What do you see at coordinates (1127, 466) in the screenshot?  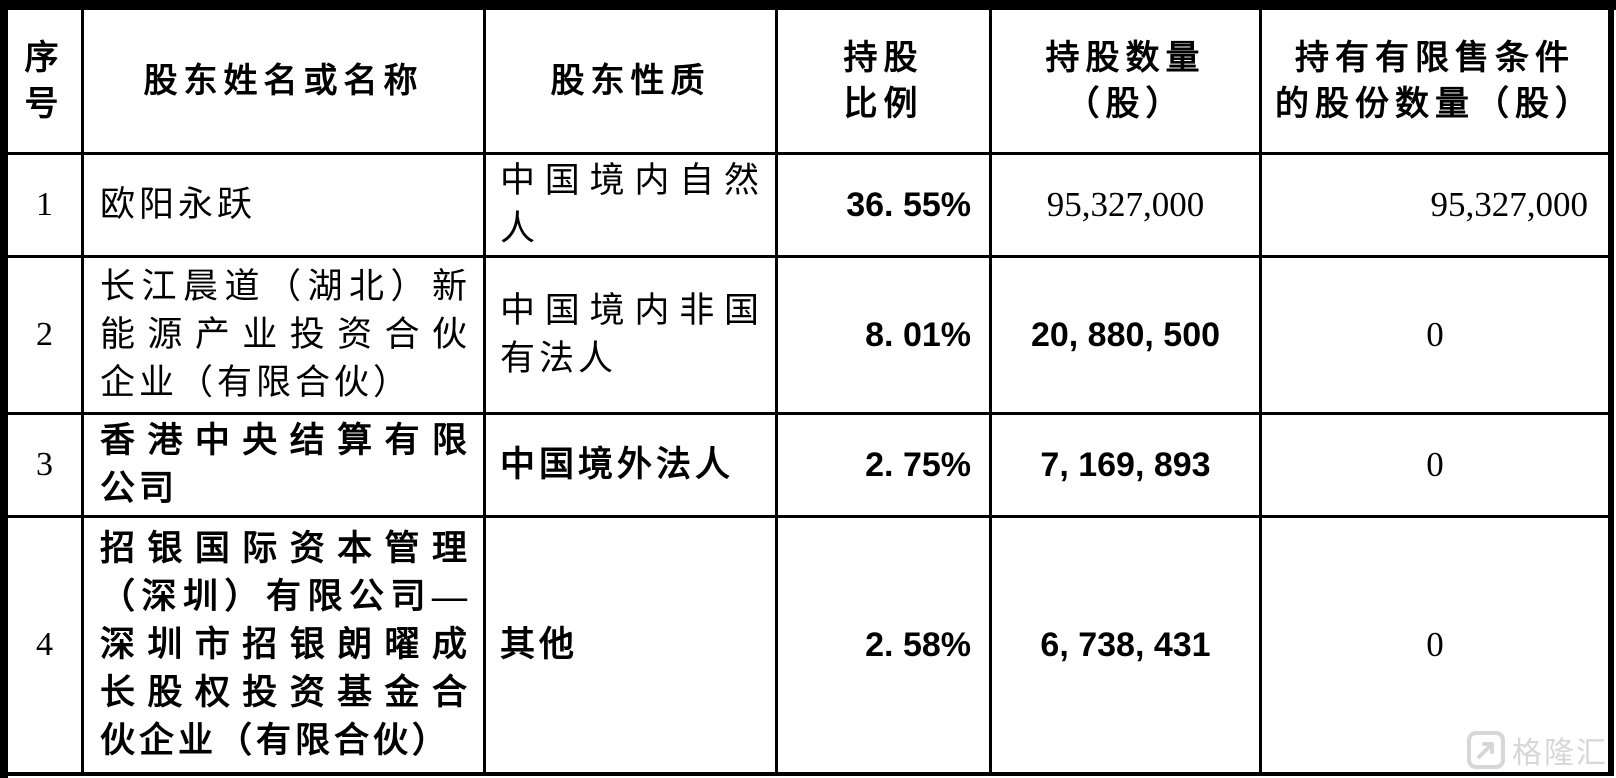 I see `cell-r3-shares: 7, 169, 893` at bounding box center [1127, 466].